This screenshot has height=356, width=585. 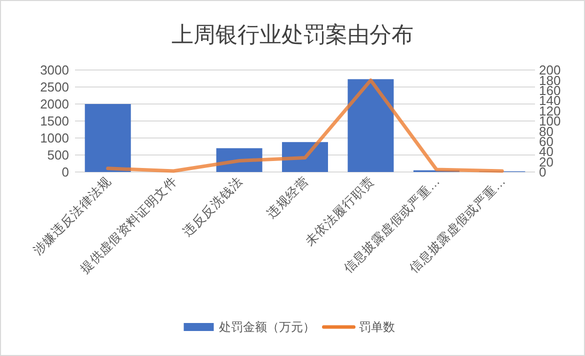 I want to click on x-tick-label: 违反反洗钱法, so click(x=213, y=207).